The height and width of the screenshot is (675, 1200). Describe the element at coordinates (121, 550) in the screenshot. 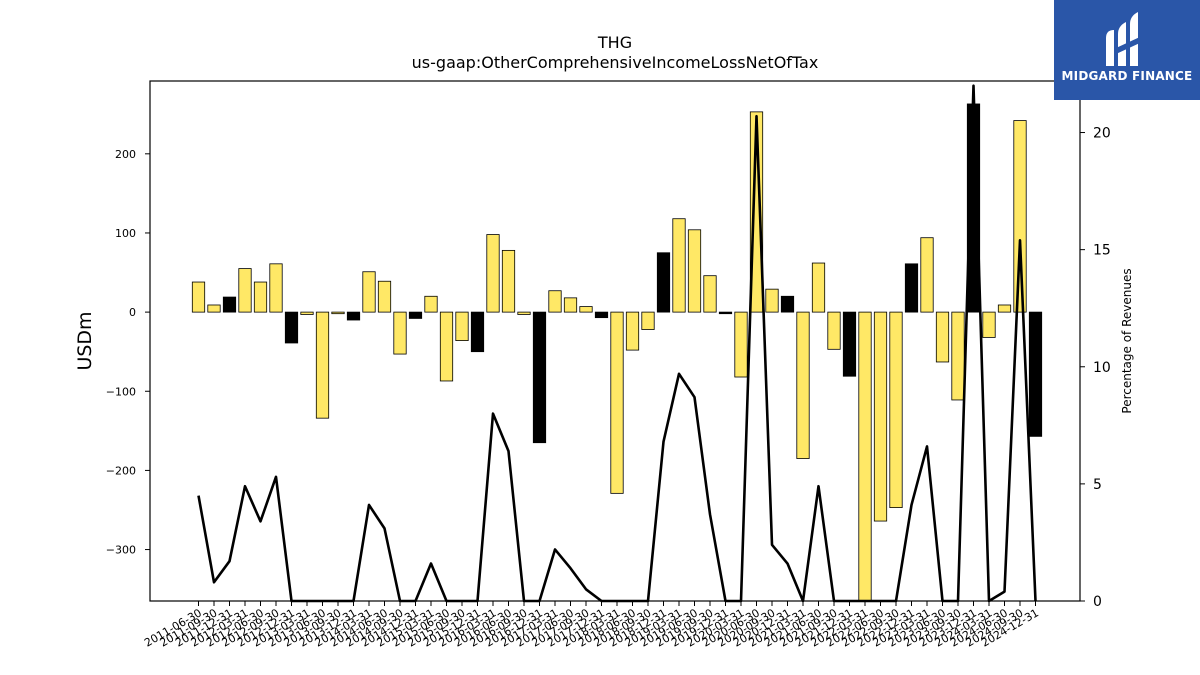

I see `y-tick-label: −300` at that location.